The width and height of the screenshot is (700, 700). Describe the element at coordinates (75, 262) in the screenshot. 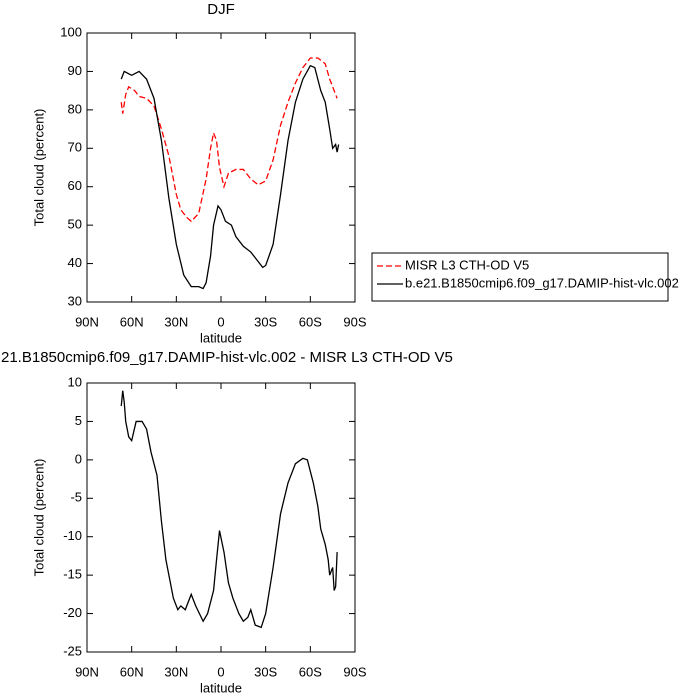

I see `y-tick-label: 40` at that location.